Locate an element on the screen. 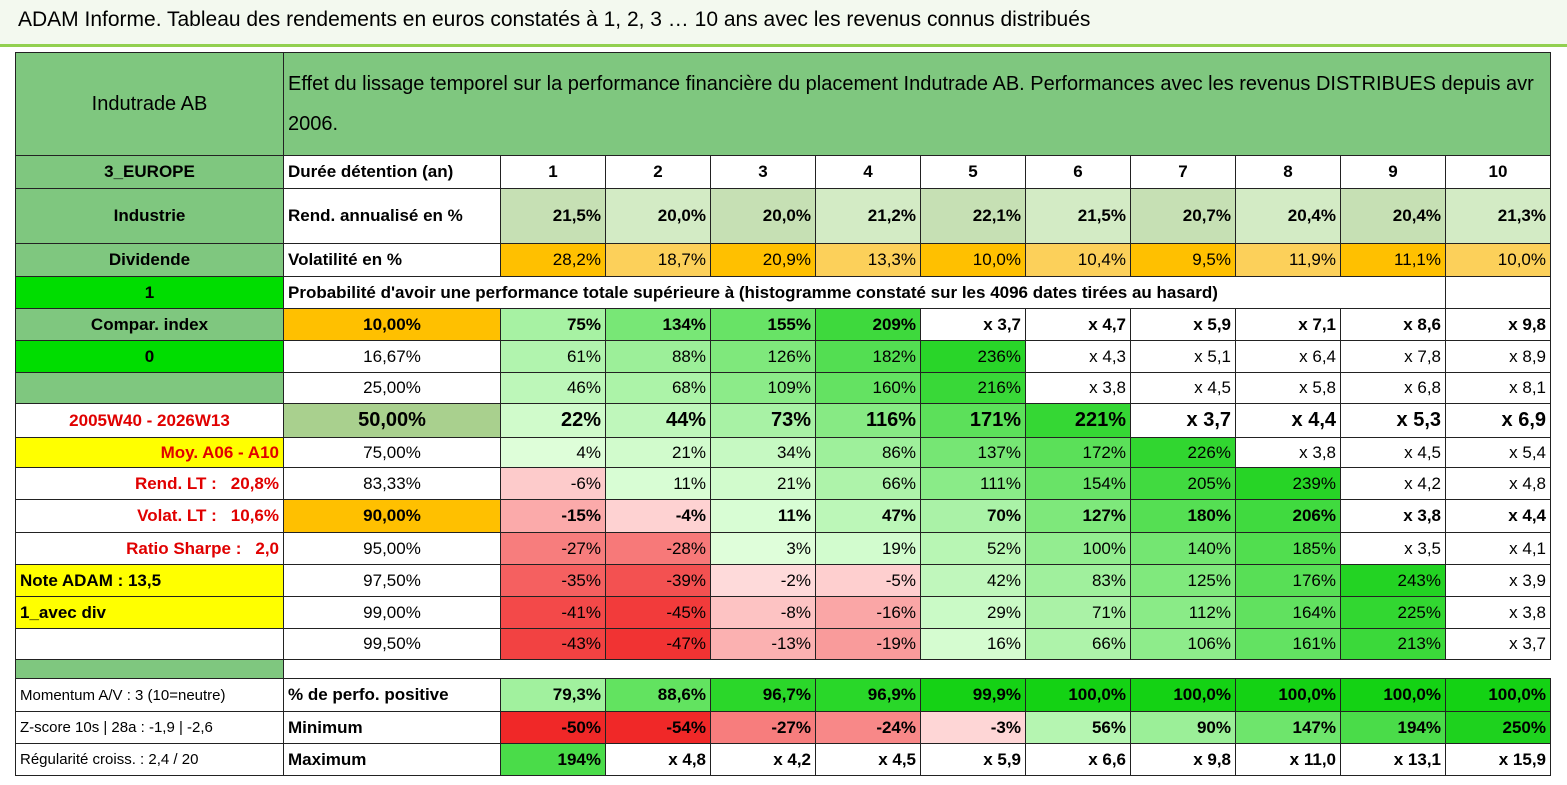  value-cell: x 5,3 is located at coordinates (1393, 420).